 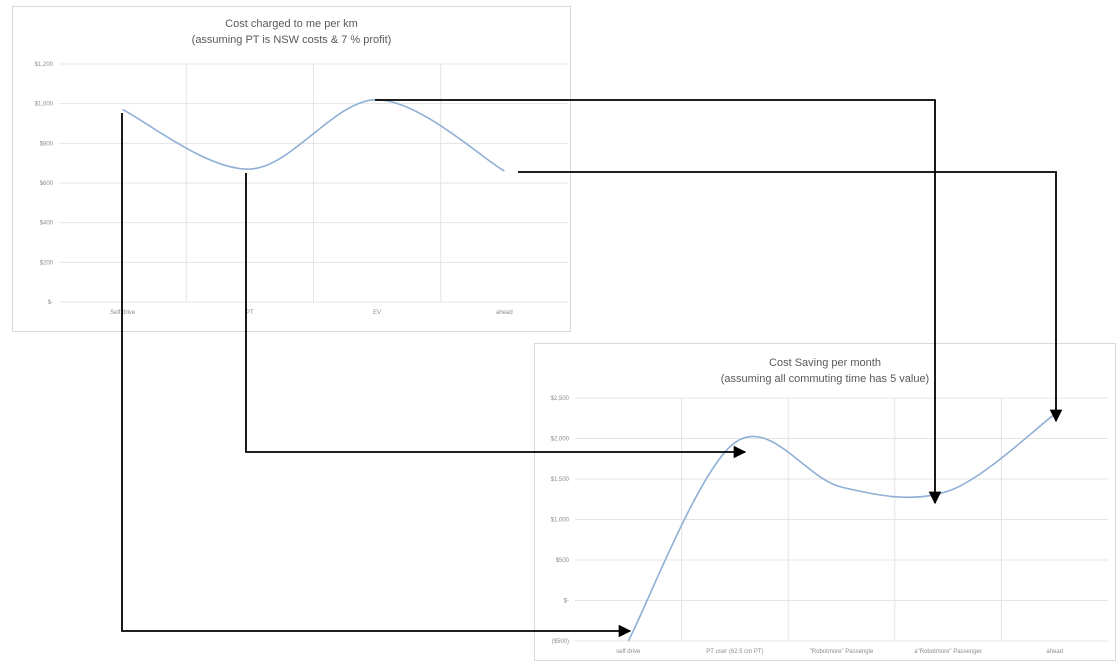 What do you see at coordinates (47, 224) in the screenshot?
I see `y-tick-label: $400` at bounding box center [47, 224].